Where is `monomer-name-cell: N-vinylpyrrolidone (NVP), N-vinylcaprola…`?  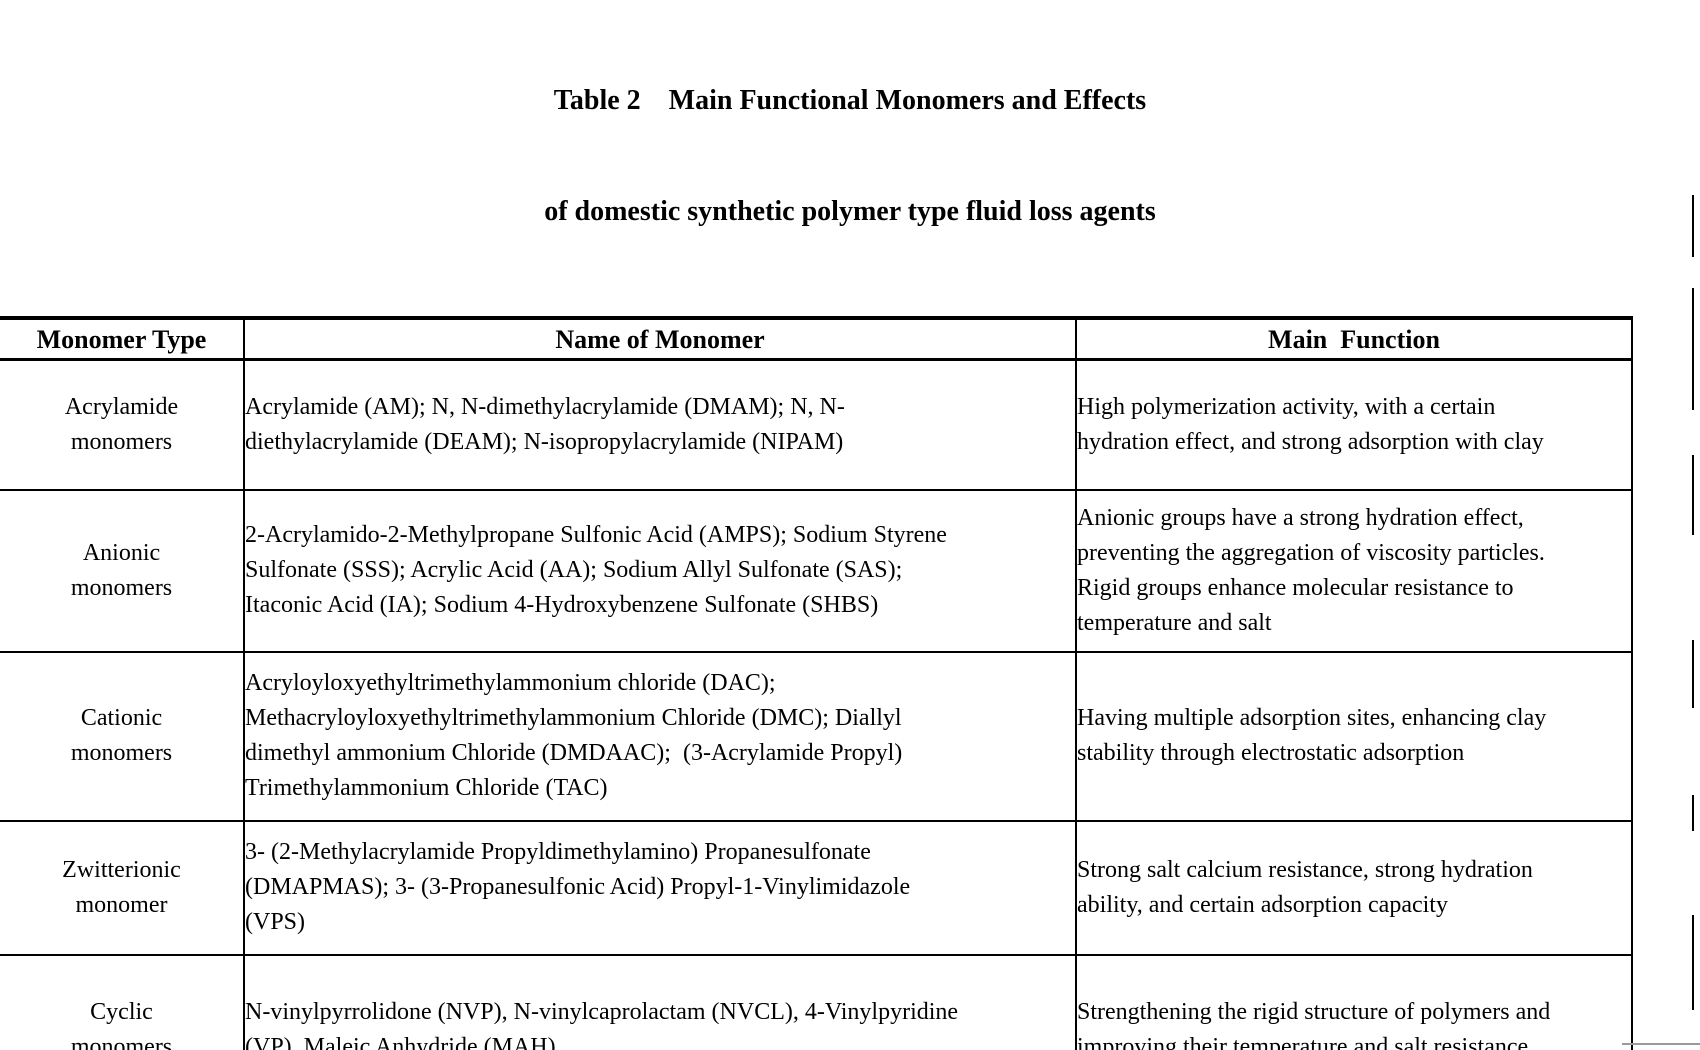
monomer-name-cell: N-vinylpyrrolidone (NVP), N-vinylcaprola… is located at coordinates (659, 1002).